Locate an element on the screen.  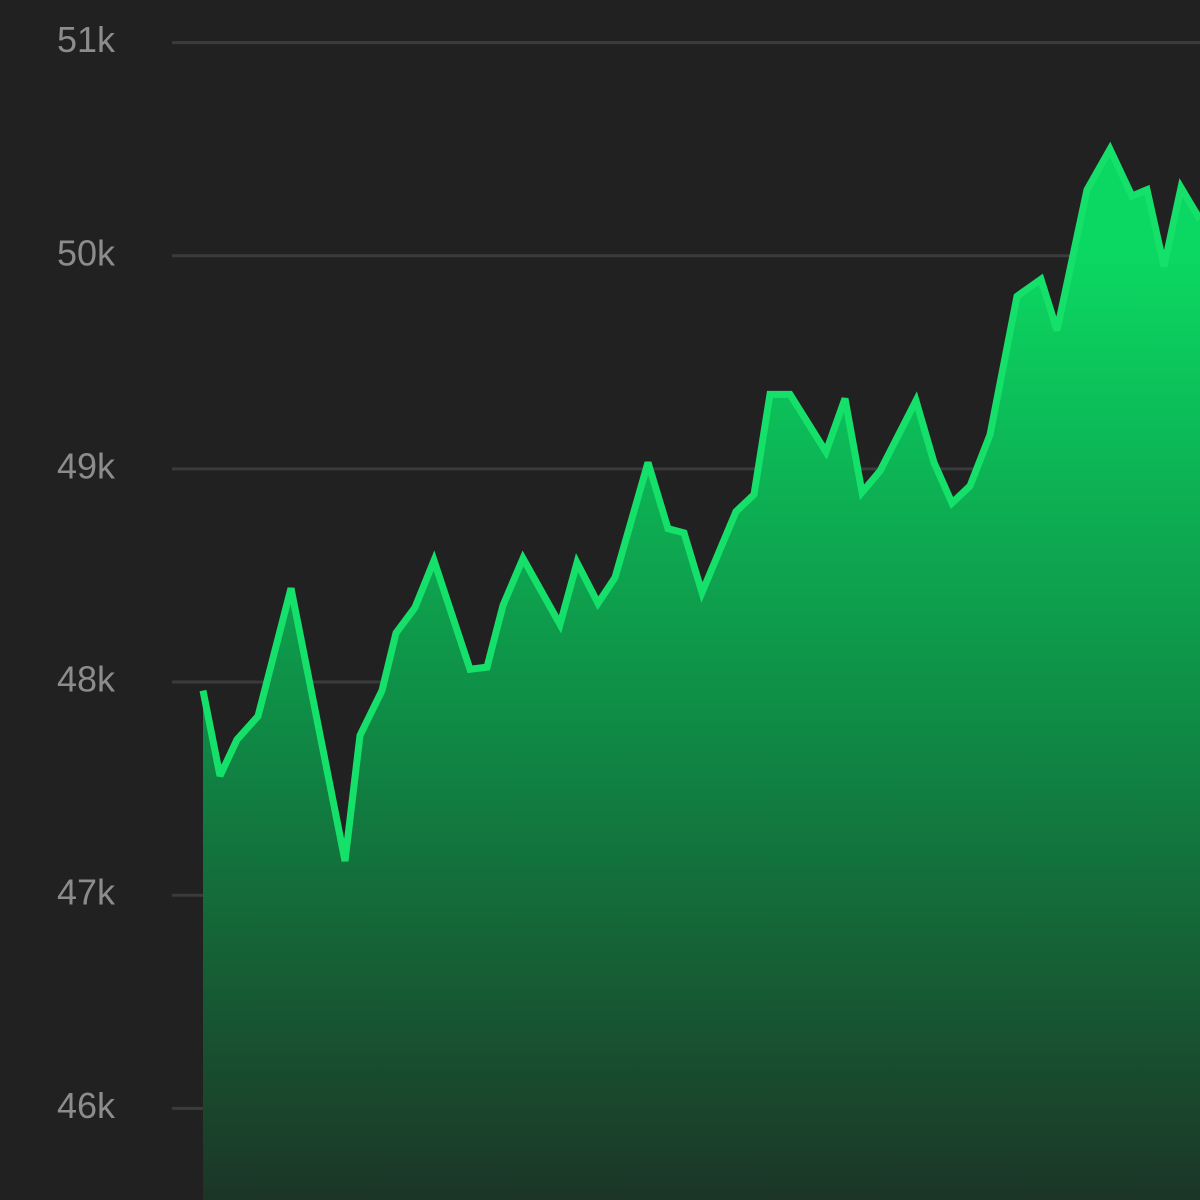
y-tick-label: 51k is located at coordinates (86, 39).